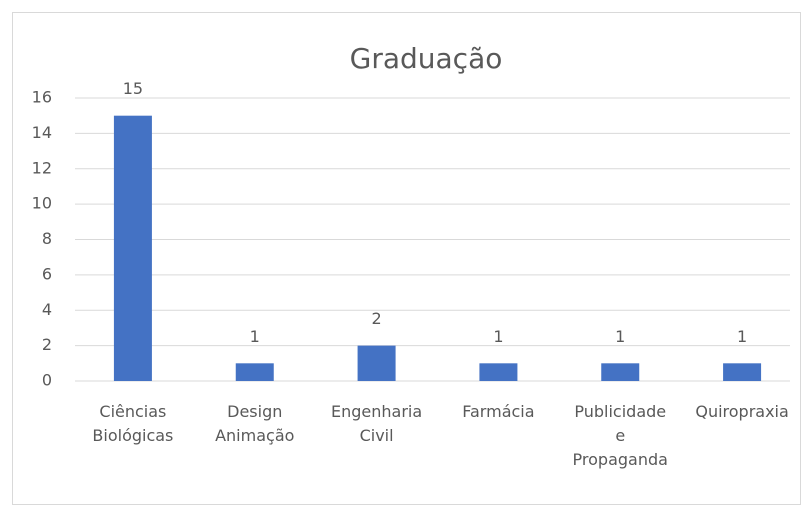 The width and height of the screenshot is (802, 507). Describe the element at coordinates (376, 318) in the screenshot. I see `data-label: 2` at that location.